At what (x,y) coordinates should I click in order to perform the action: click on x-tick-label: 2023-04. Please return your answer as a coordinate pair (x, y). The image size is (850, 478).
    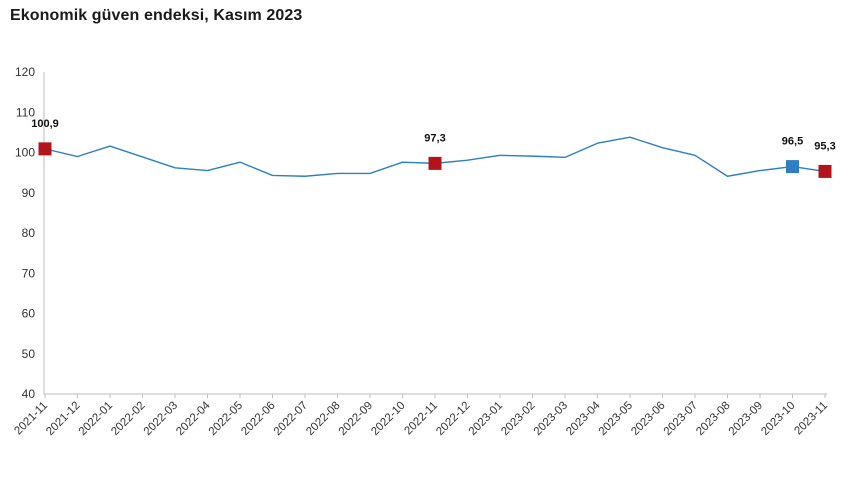
    Looking at the image, I should click on (583, 418).